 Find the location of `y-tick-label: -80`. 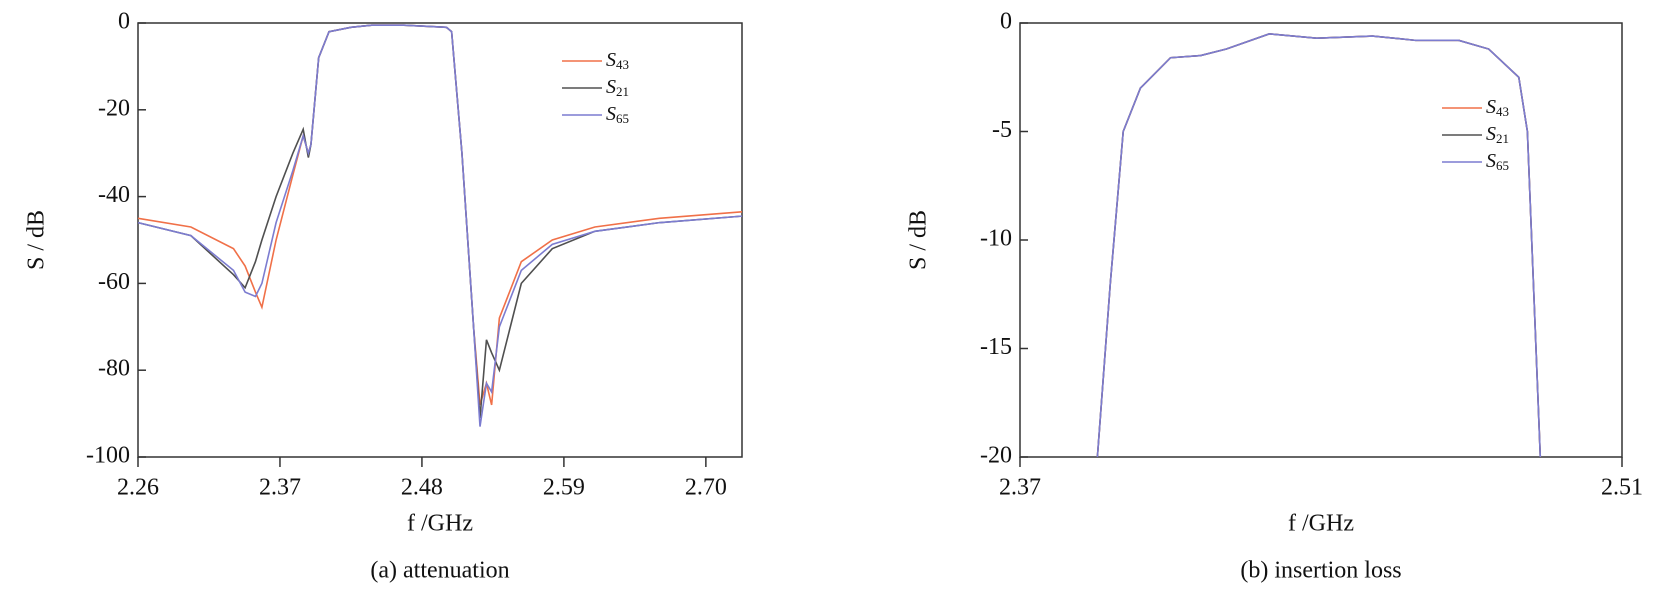

y-tick-label: -80 is located at coordinates (114, 369).